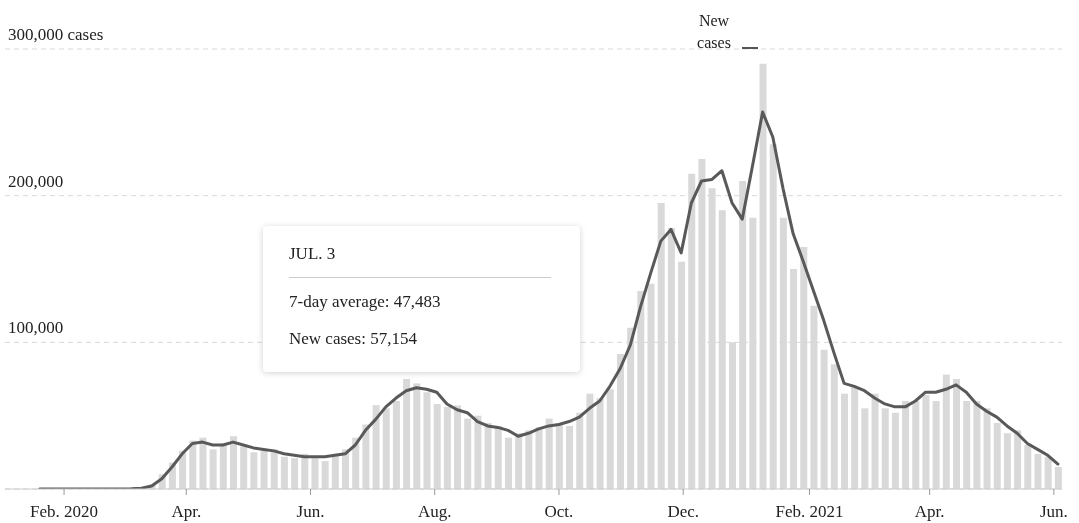  What do you see at coordinates (56, 34) in the screenshot?
I see `y-tick-label: 300,000 cases` at bounding box center [56, 34].